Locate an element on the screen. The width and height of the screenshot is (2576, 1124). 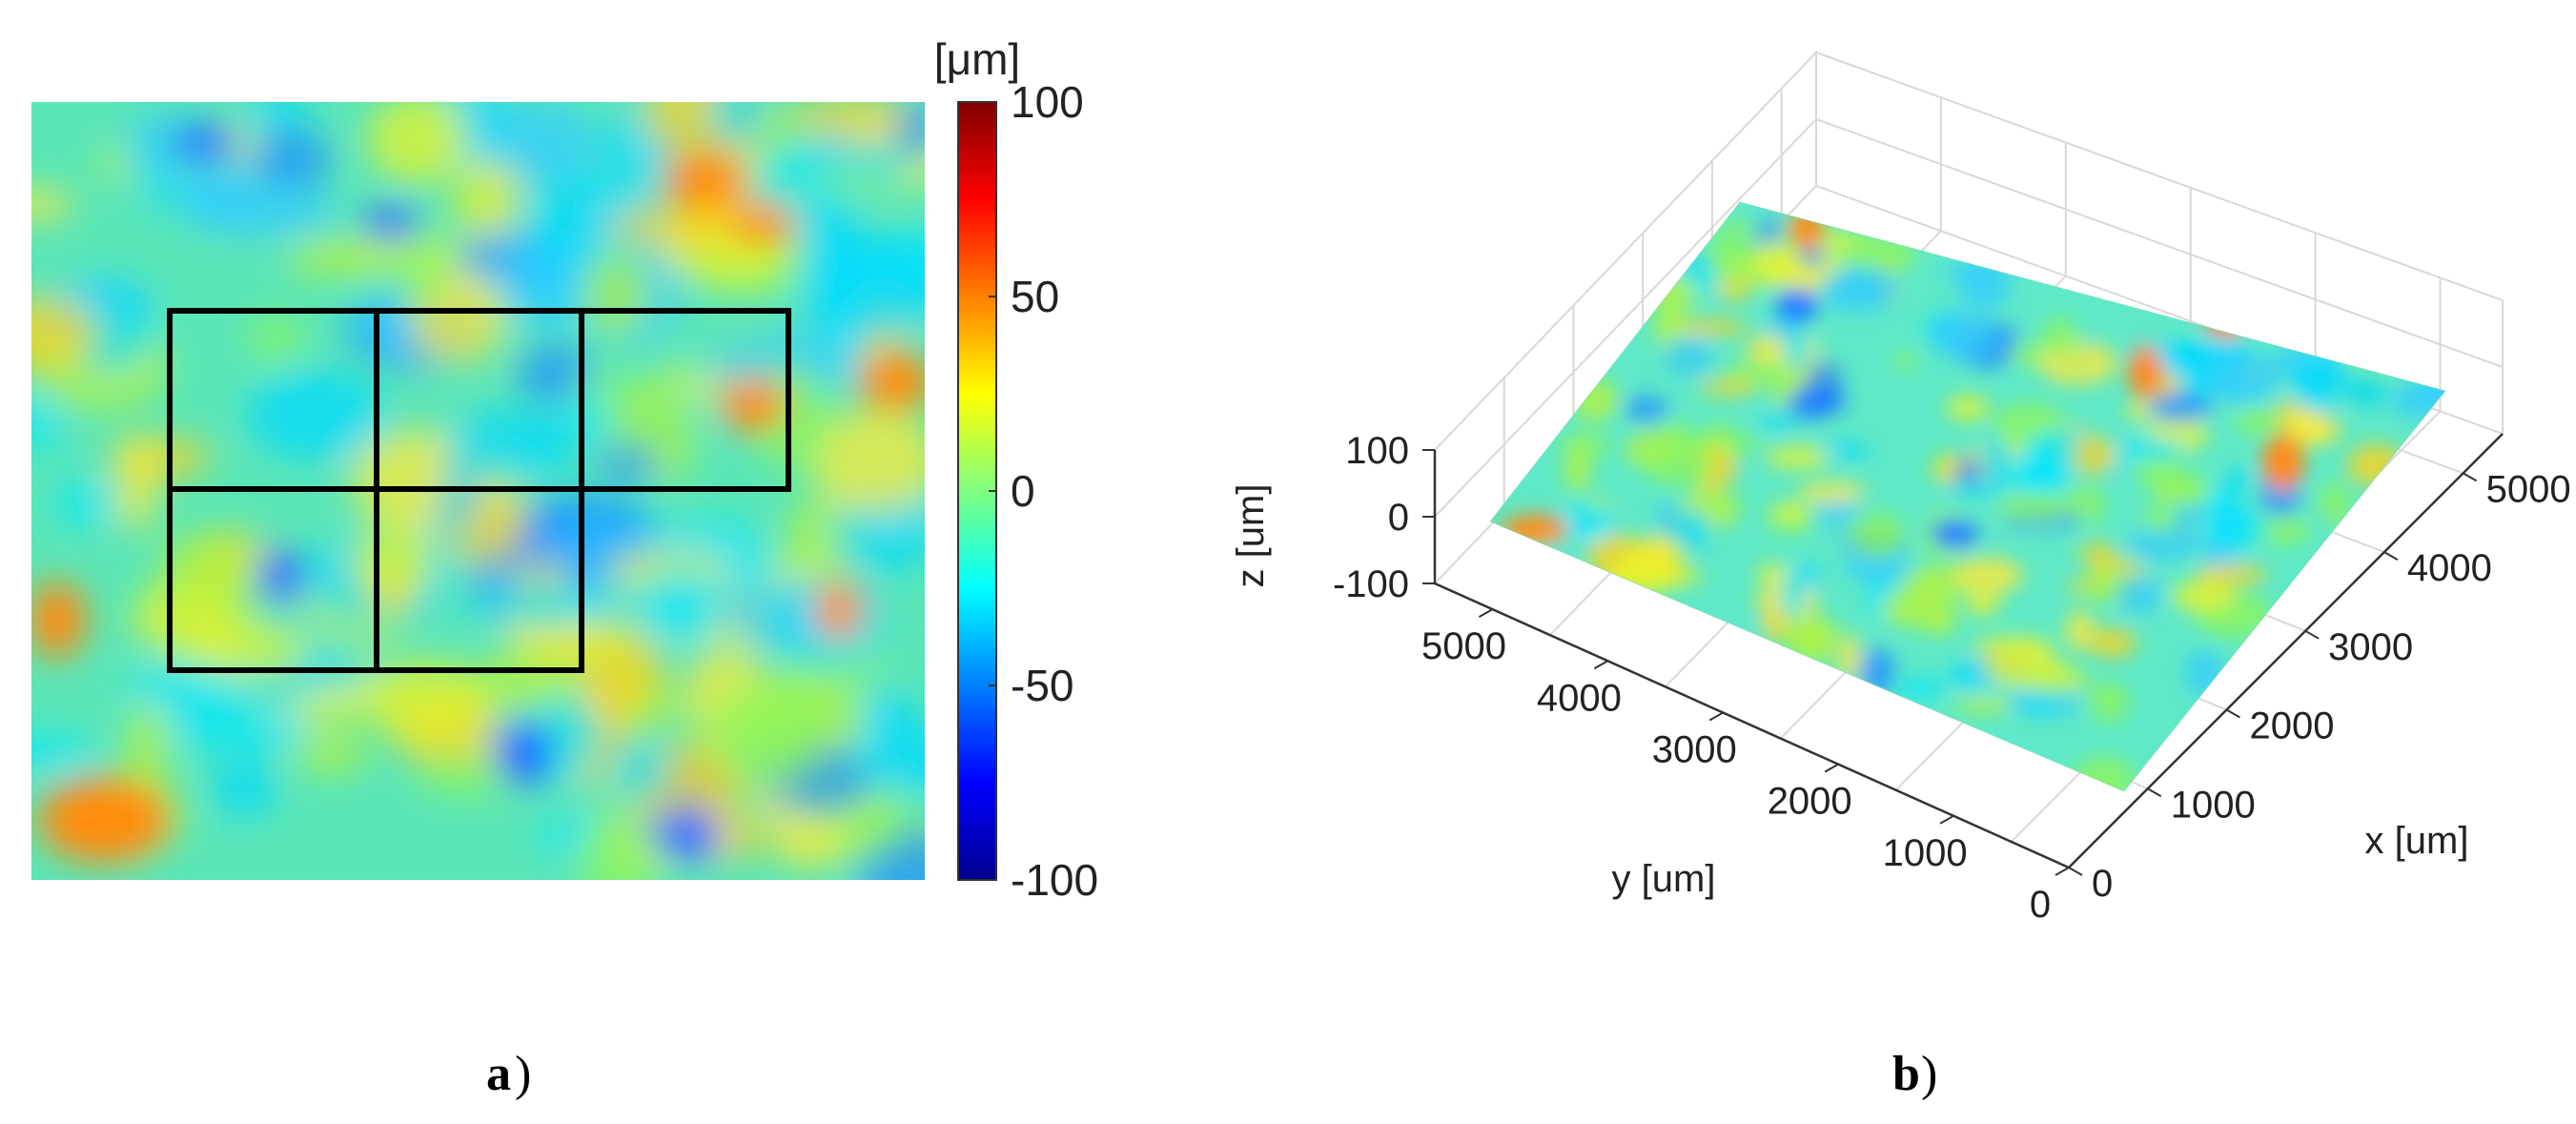
colorbar-ticks: 100 50 0 -50 -100 is located at coordinates (1043, 491).